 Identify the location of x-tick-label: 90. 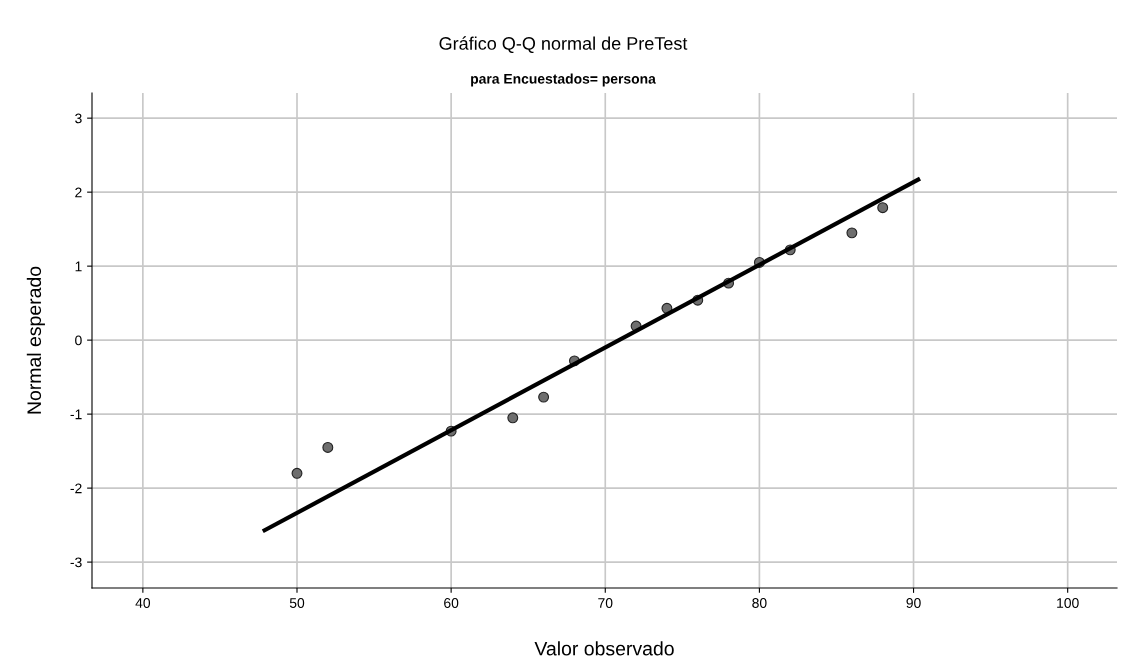
(913, 603).